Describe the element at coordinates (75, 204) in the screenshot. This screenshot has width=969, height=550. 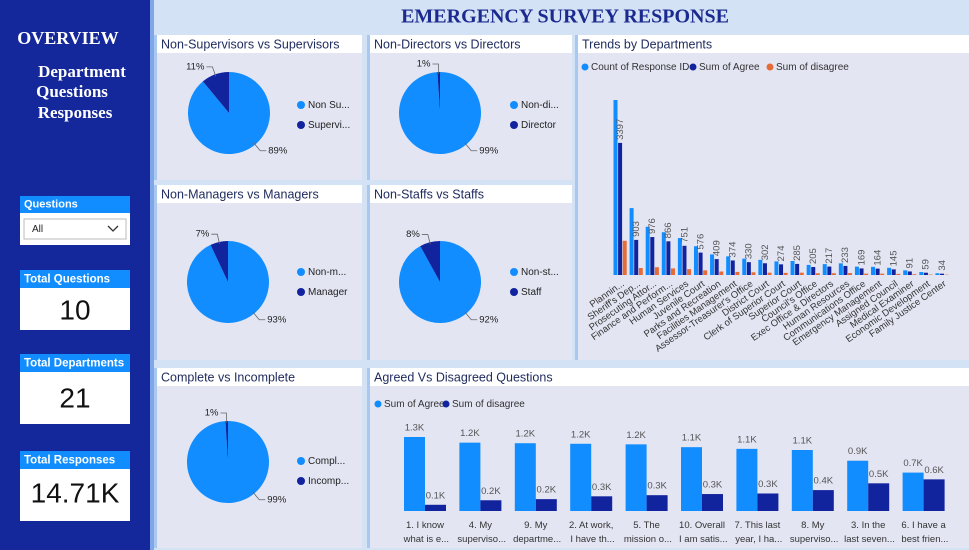
I see `filter-header` at that location.